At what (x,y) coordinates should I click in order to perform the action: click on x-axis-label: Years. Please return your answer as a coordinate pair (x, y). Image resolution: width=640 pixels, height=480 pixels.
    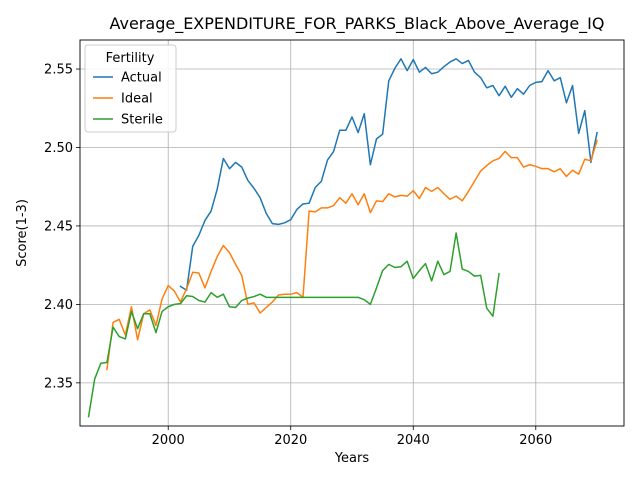
    Looking at the image, I should click on (352, 458).